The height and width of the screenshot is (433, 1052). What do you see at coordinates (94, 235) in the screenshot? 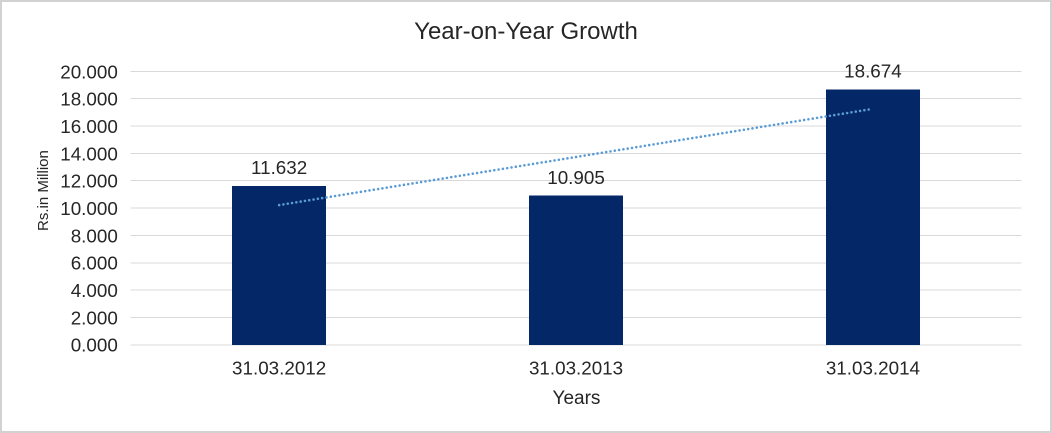
I see `y-tick-label: 8.000` at bounding box center [94, 235].